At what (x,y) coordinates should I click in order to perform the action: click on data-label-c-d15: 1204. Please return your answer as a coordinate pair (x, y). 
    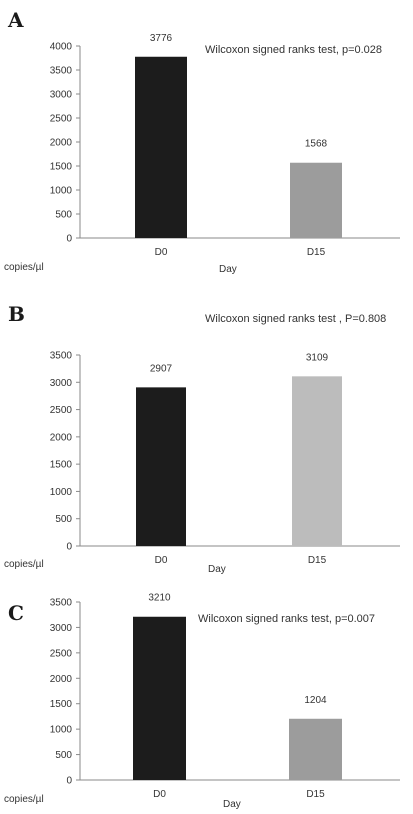
    Looking at the image, I should click on (315, 700).